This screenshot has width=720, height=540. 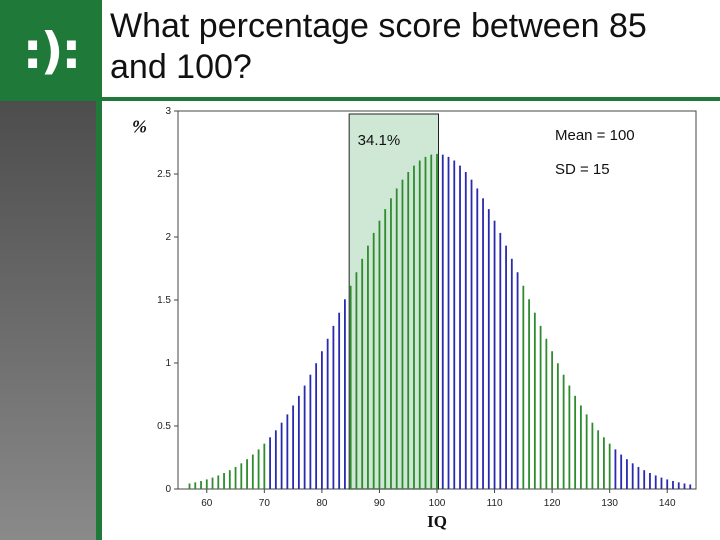 What do you see at coordinates (48, 320) in the screenshot?
I see `sidebar-gradient-panel` at bounding box center [48, 320].